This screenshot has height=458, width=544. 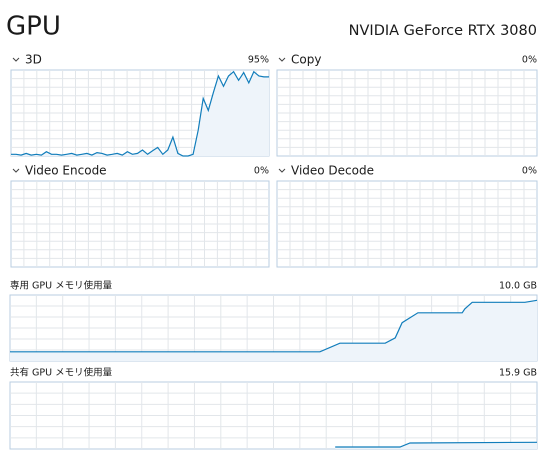 What do you see at coordinates (61, 286) in the screenshot?
I see `memory-name: 専用 GPU メモリ使用量` at bounding box center [61, 286].